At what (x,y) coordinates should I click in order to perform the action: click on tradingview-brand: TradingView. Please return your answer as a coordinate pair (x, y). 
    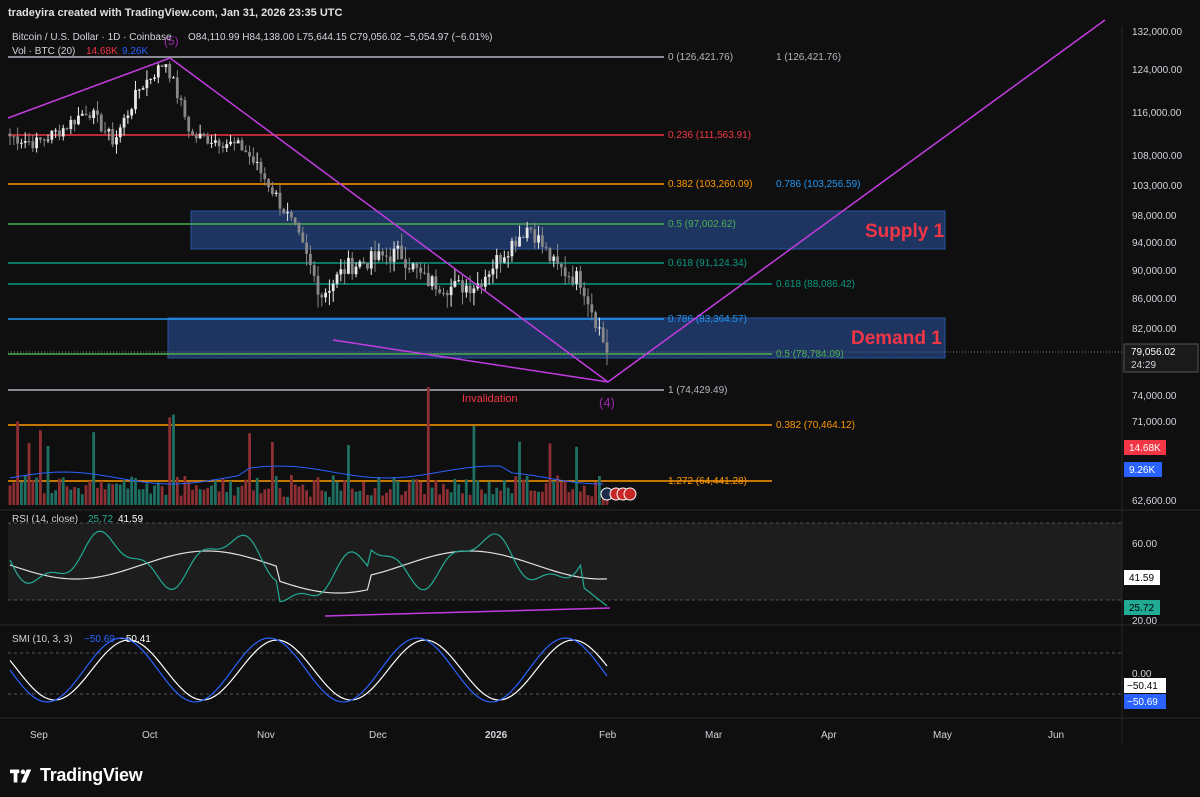
    Looking at the image, I should click on (91, 775).